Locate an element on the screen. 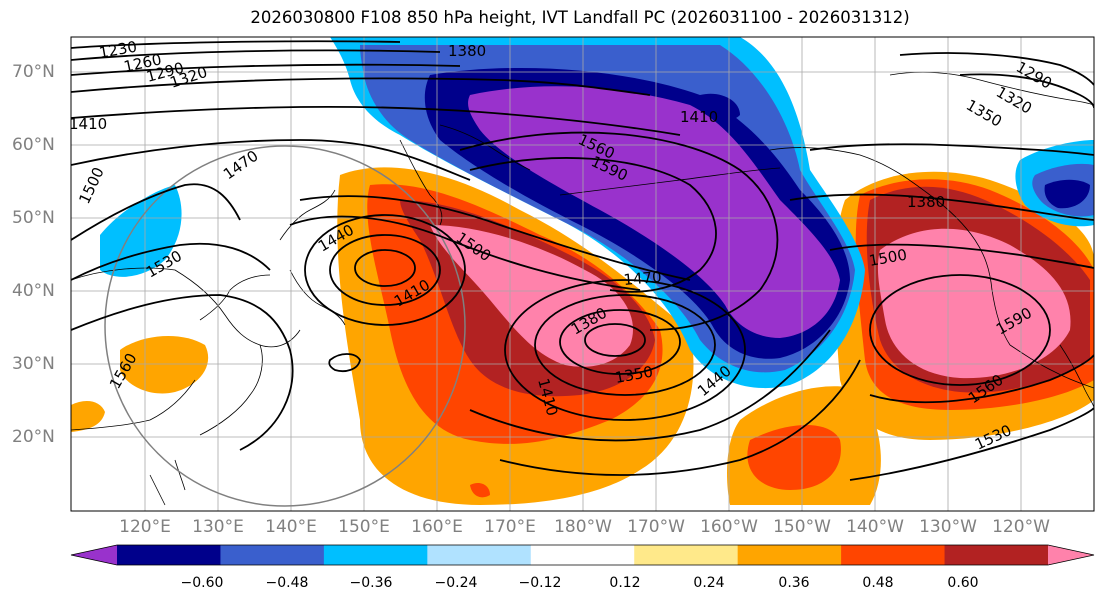 The image size is (1105, 604). lon-label-150e: 150°E is located at coordinates (364, 527).